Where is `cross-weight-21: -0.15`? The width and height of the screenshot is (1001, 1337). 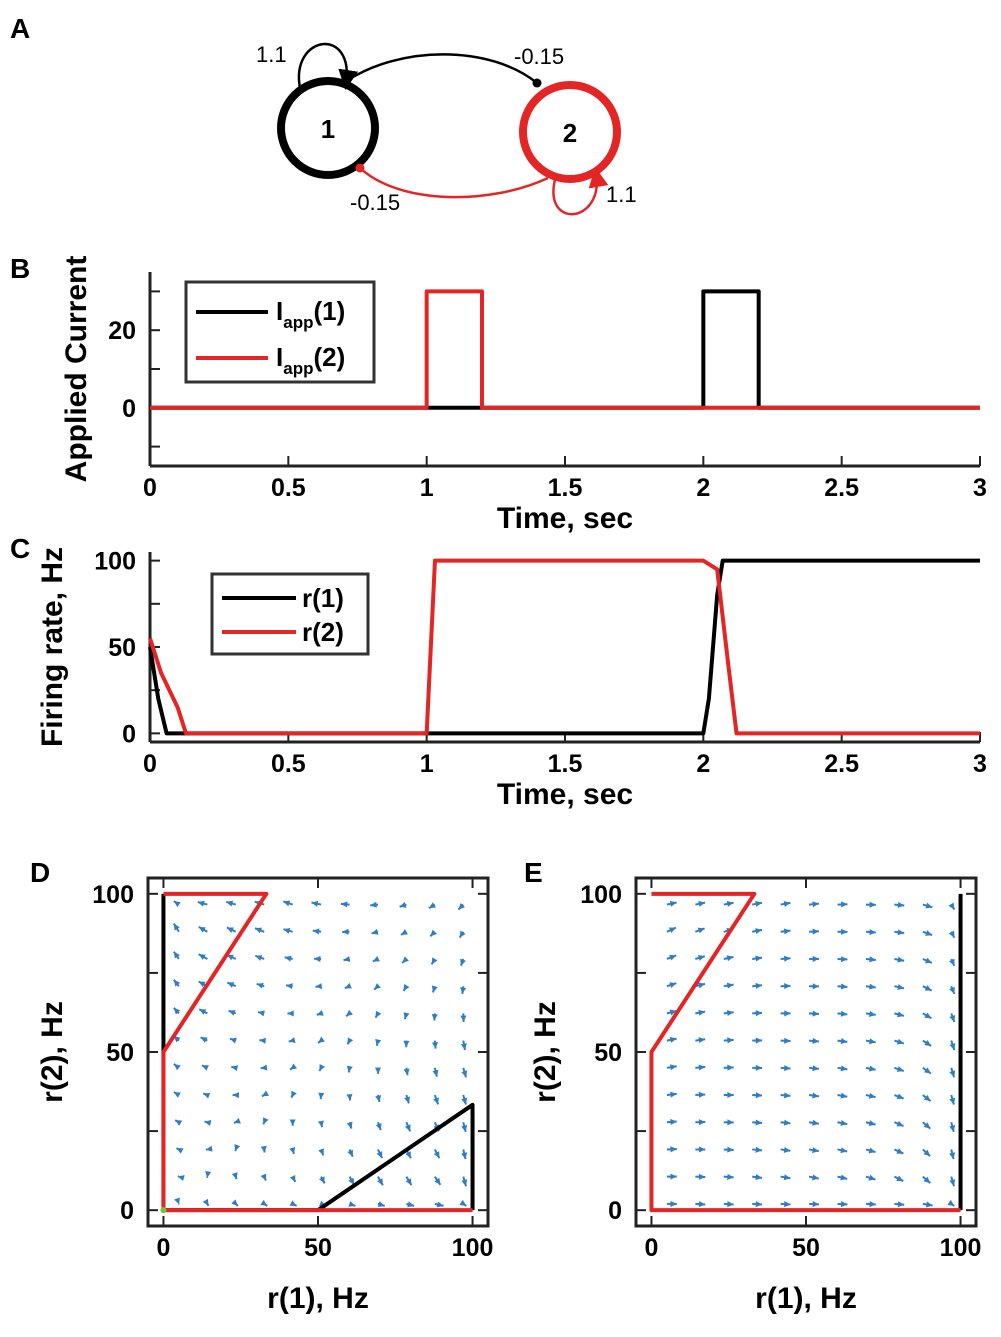 cross-weight-21: -0.15 is located at coordinates (375, 202).